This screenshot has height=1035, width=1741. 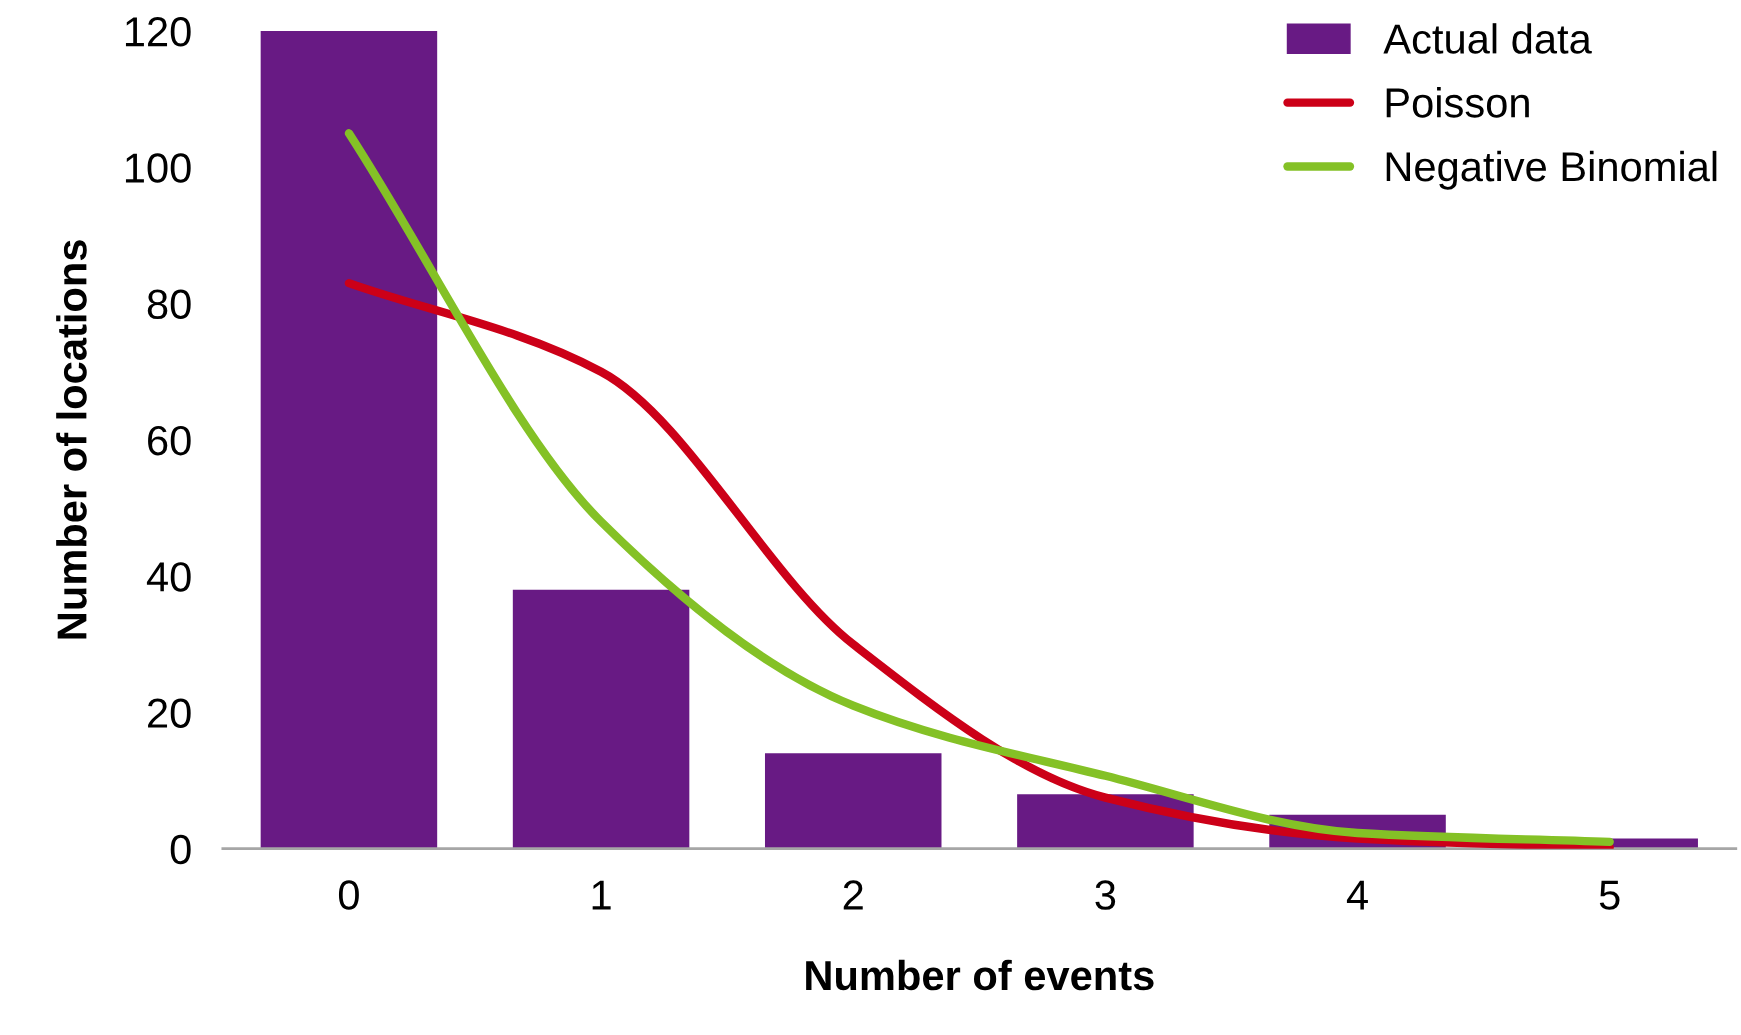 What do you see at coordinates (1487, 38) in the screenshot?
I see `legend-label: Actual data` at bounding box center [1487, 38].